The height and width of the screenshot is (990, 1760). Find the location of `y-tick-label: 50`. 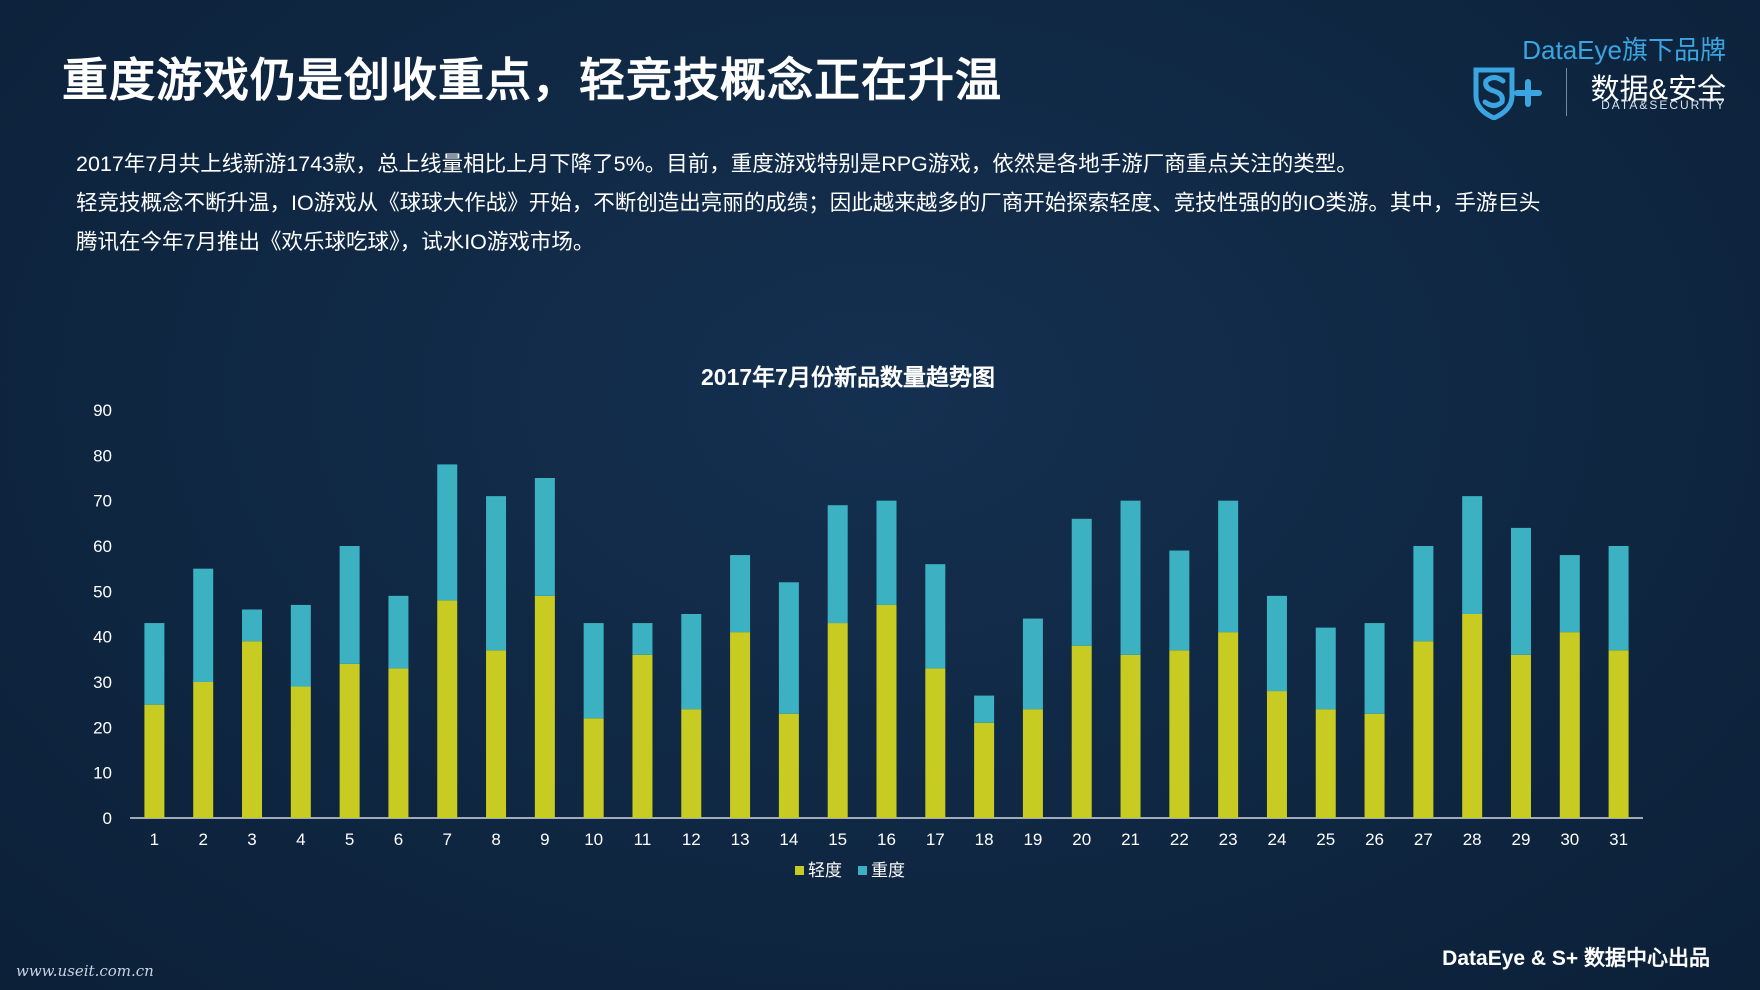

y-tick-label: 50 is located at coordinates (102, 591).